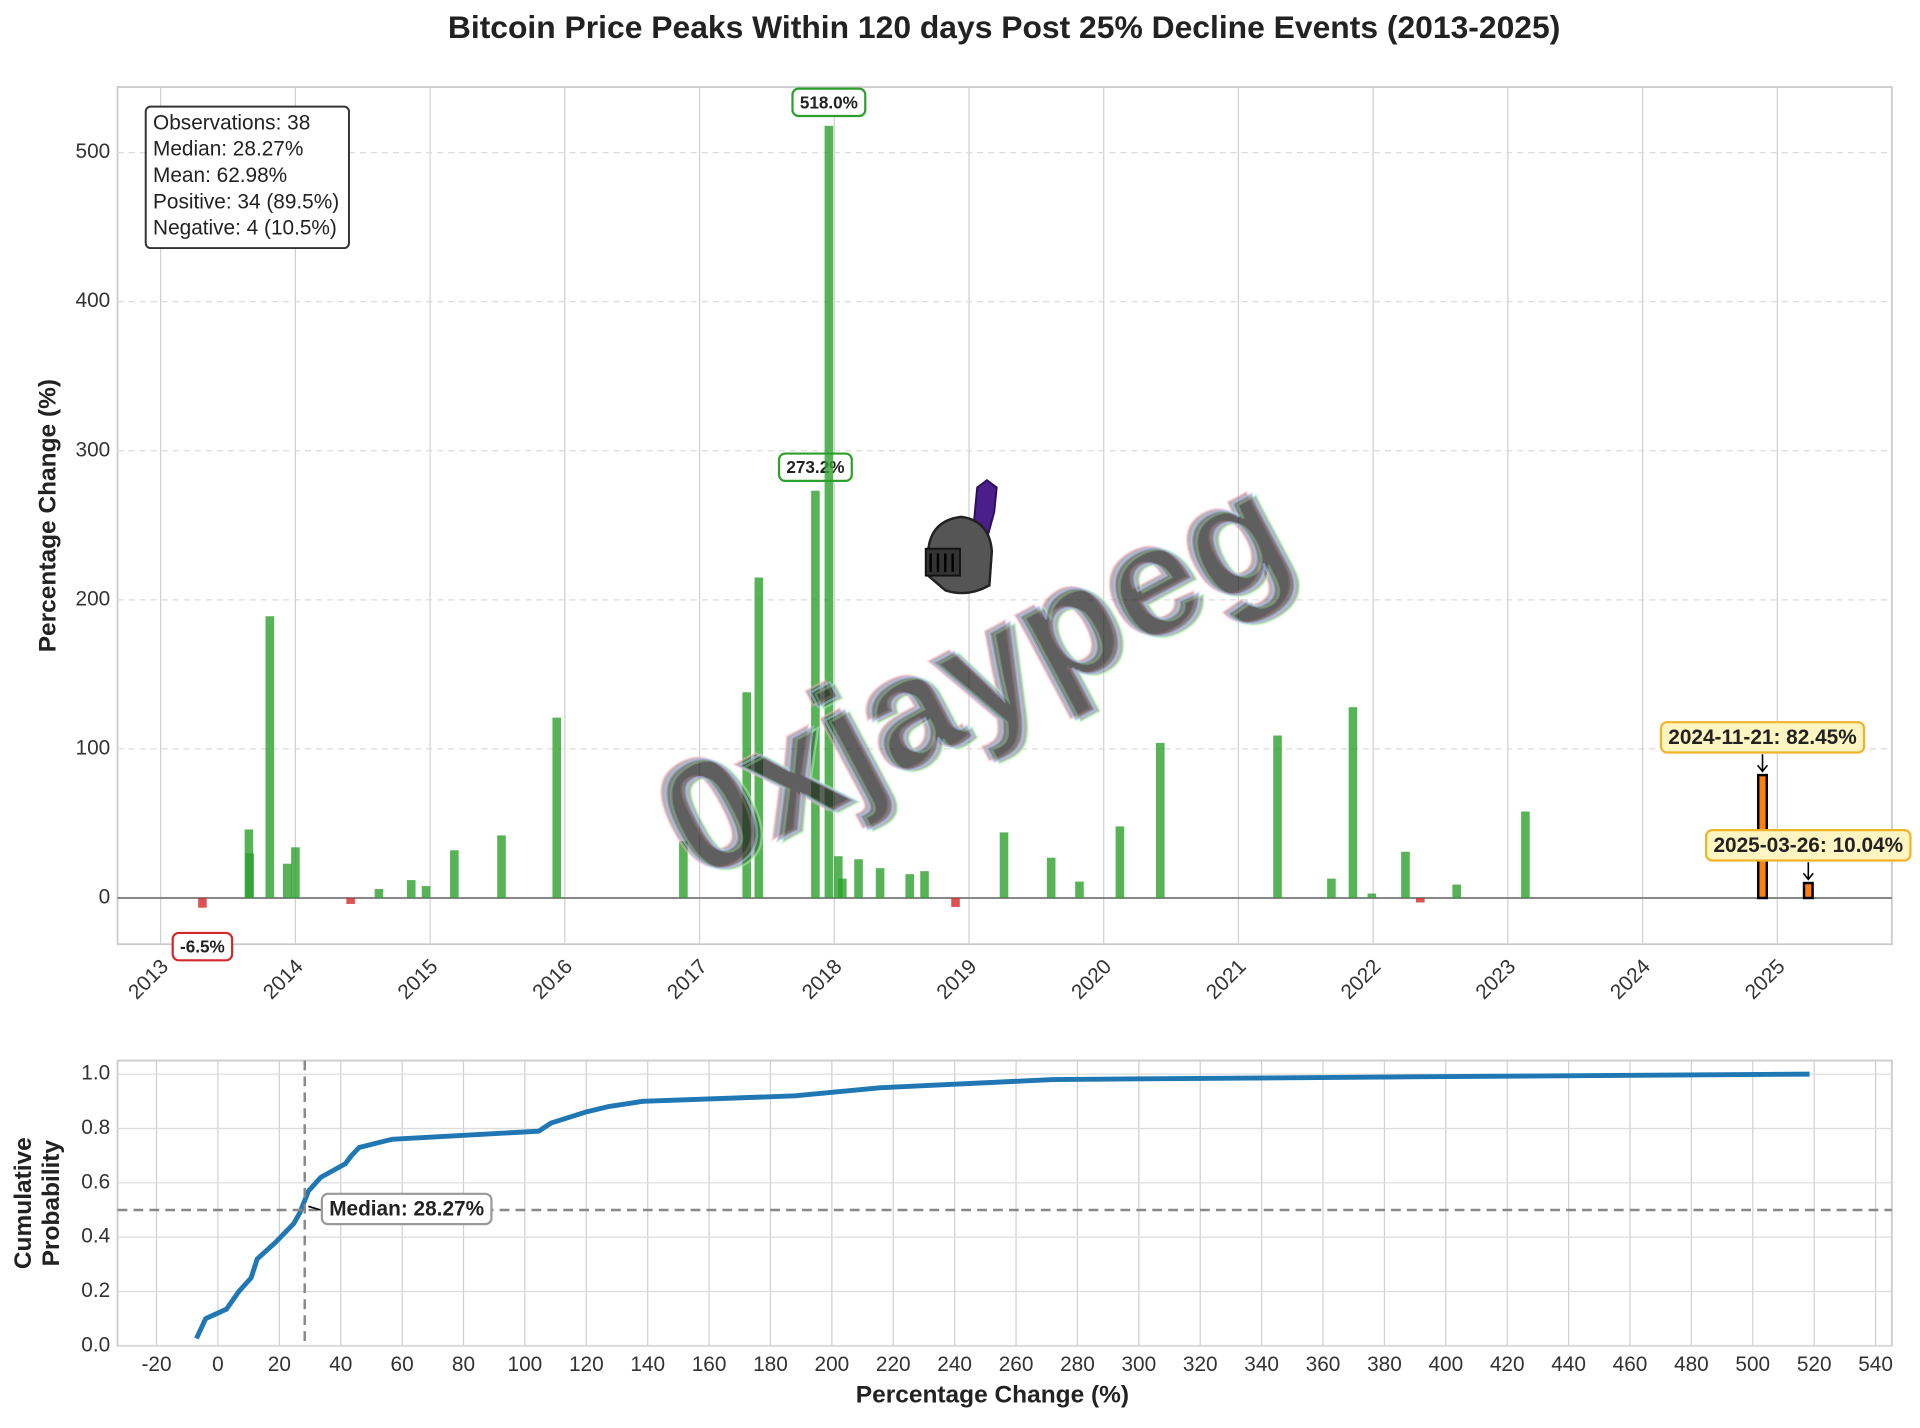 The width and height of the screenshot is (1920, 1428). What do you see at coordinates (93, 300) in the screenshot?
I see `y-tick-label: 400` at bounding box center [93, 300].